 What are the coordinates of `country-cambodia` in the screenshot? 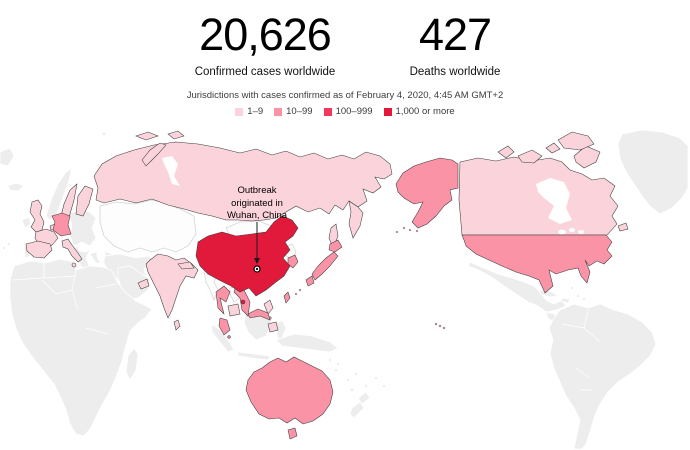 It's located at (234, 310).